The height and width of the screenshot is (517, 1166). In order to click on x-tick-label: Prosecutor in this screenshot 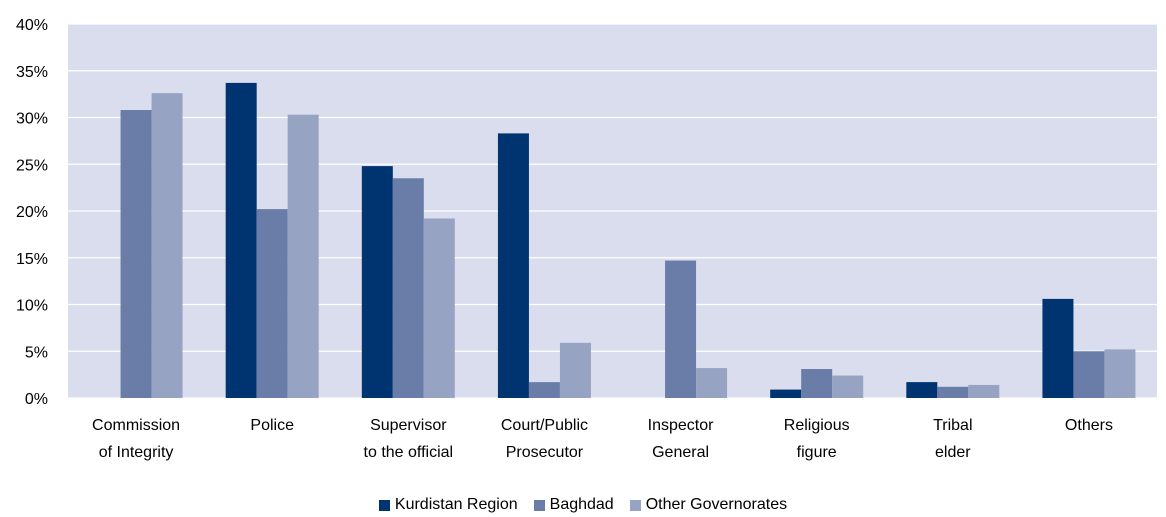, I will do `click(545, 452)`.